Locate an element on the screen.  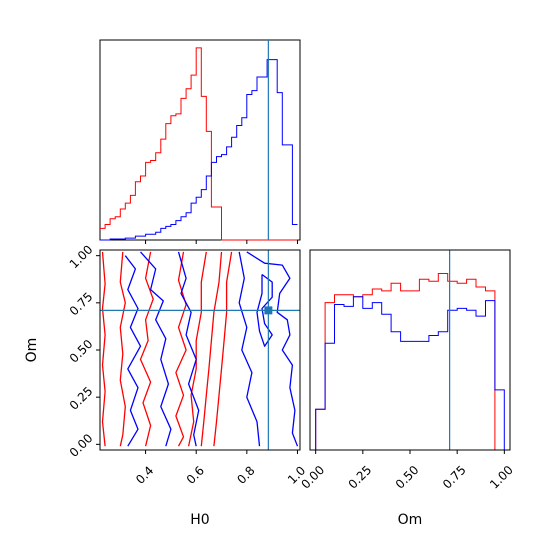
om-histogram-ticks: 0.00 0.25 0.50 0.75 1.00 is located at coordinates (407, 471).